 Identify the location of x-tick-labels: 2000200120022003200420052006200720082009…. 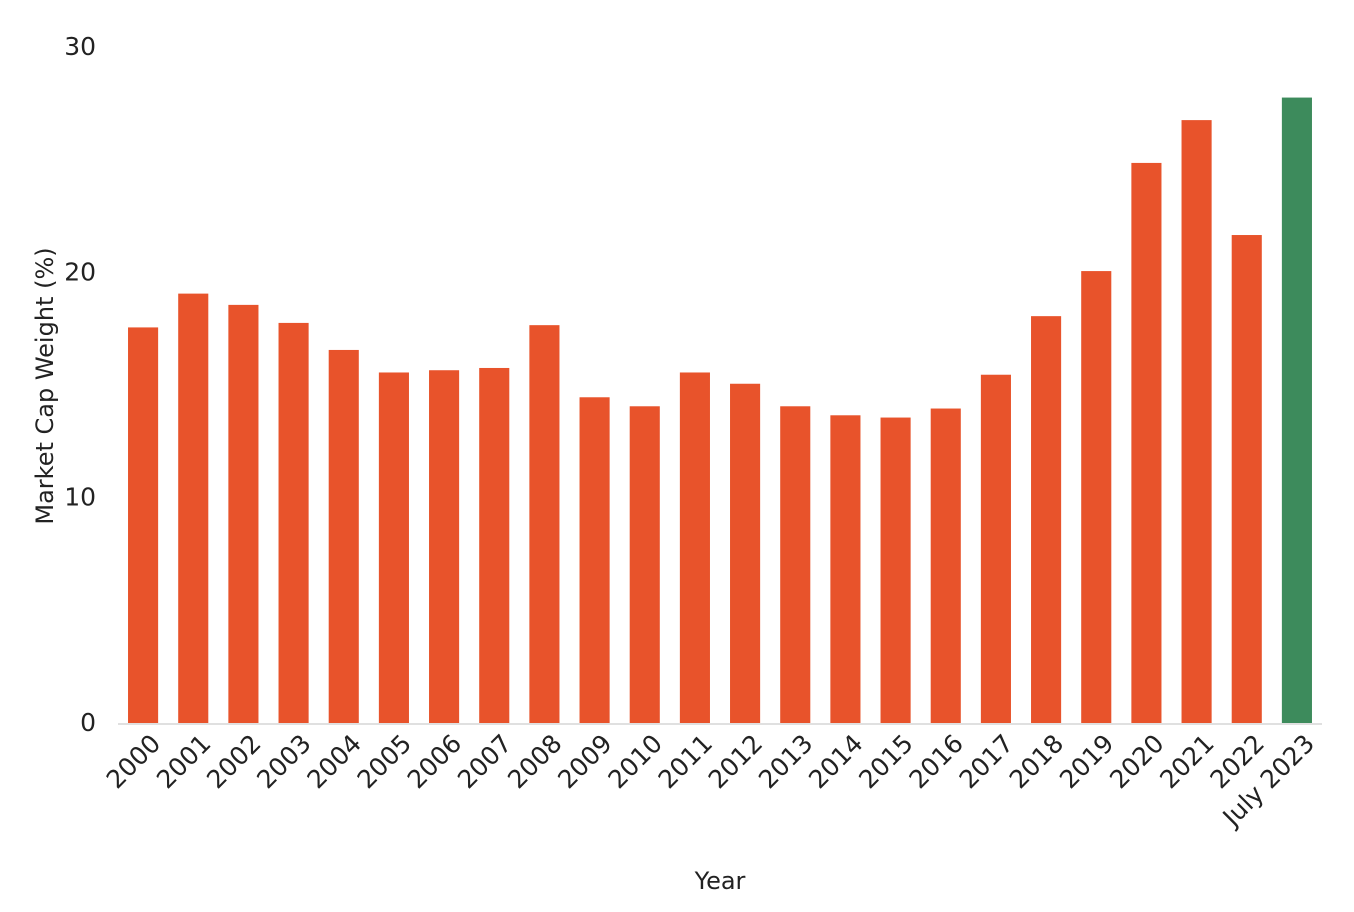
(710, 781).